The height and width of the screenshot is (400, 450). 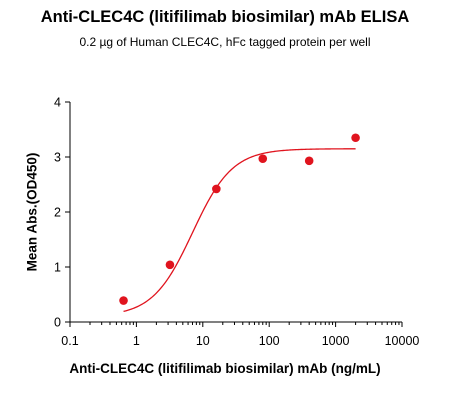 What do you see at coordinates (57, 268) in the screenshot?
I see `y-tick-label: 1` at bounding box center [57, 268].